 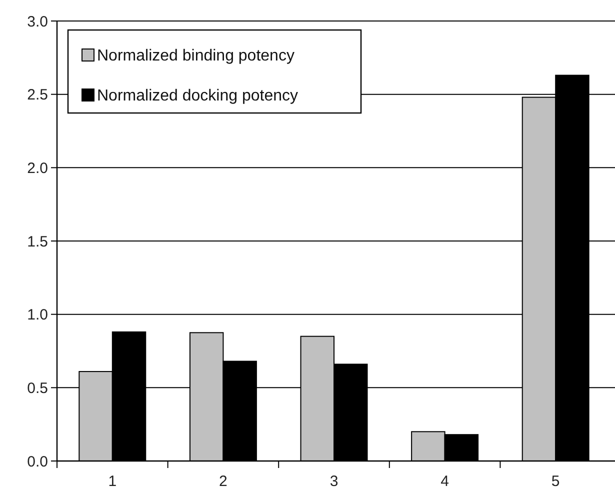 I want to click on y-tick-label: 1.5, so click(x=37, y=241).